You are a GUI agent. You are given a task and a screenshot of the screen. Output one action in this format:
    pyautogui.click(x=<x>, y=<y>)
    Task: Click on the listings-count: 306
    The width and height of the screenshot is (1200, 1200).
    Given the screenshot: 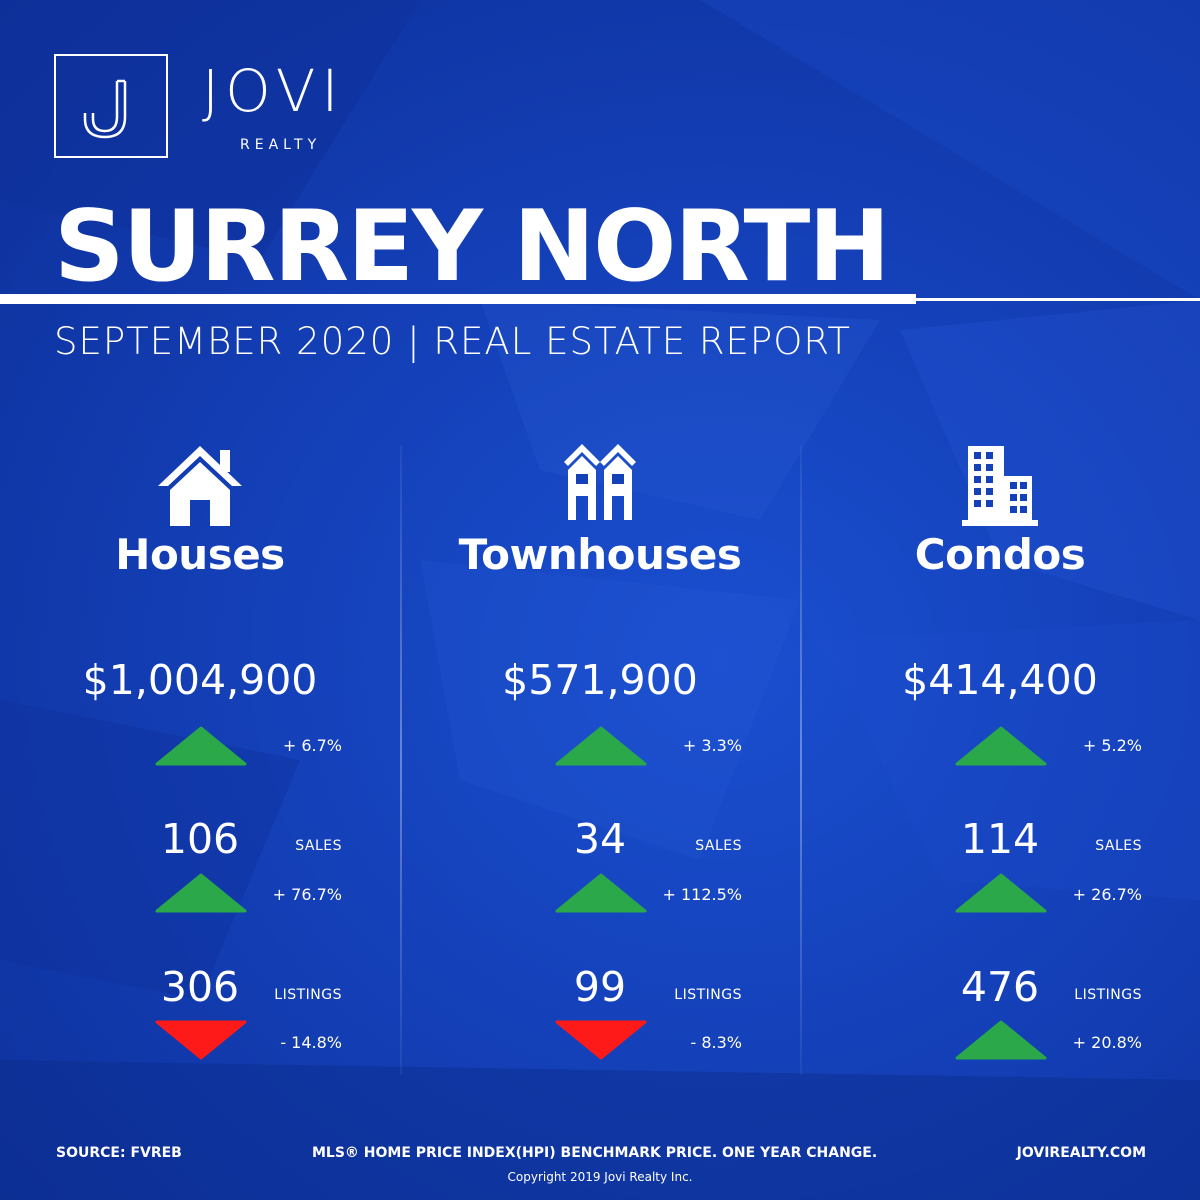 What is the action you would take?
    pyautogui.click(x=200, y=987)
    